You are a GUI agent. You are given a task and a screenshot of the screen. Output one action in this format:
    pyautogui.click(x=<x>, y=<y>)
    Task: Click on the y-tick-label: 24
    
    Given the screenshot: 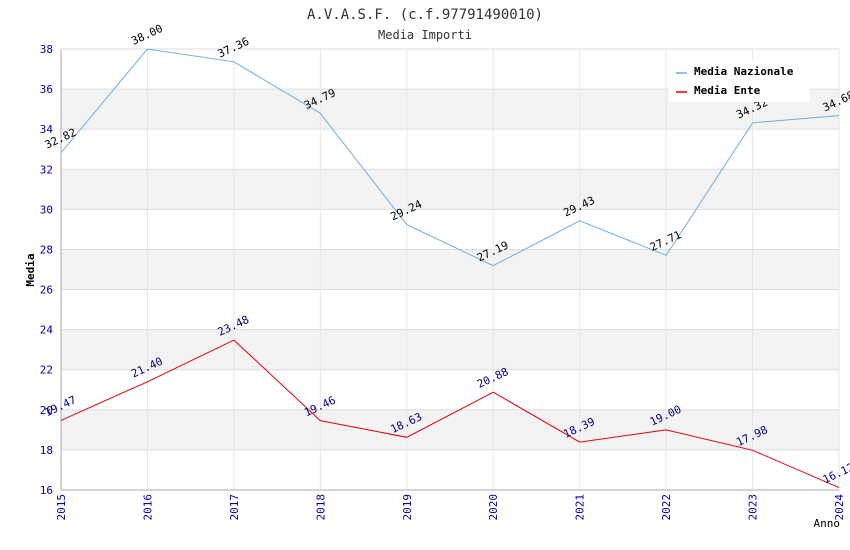 What is the action you would take?
    pyautogui.click(x=47, y=330)
    